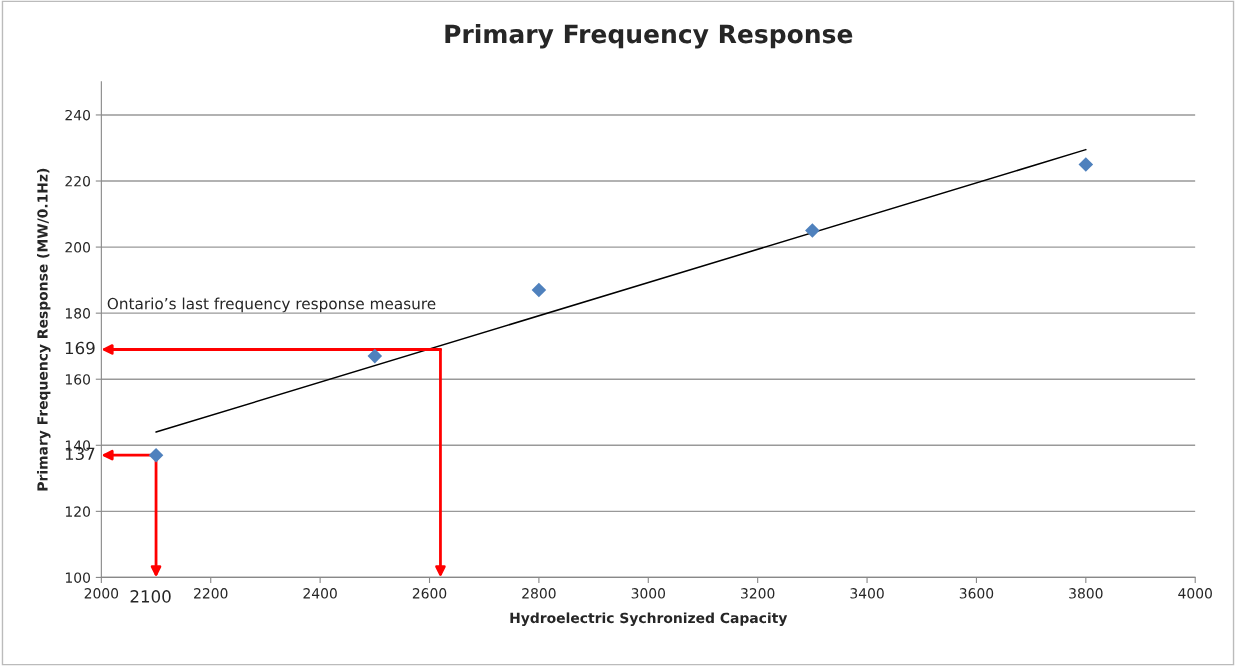 The width and height of the screenshot is (1236, 666). I want to click on text: 2100, so click(150, 596).